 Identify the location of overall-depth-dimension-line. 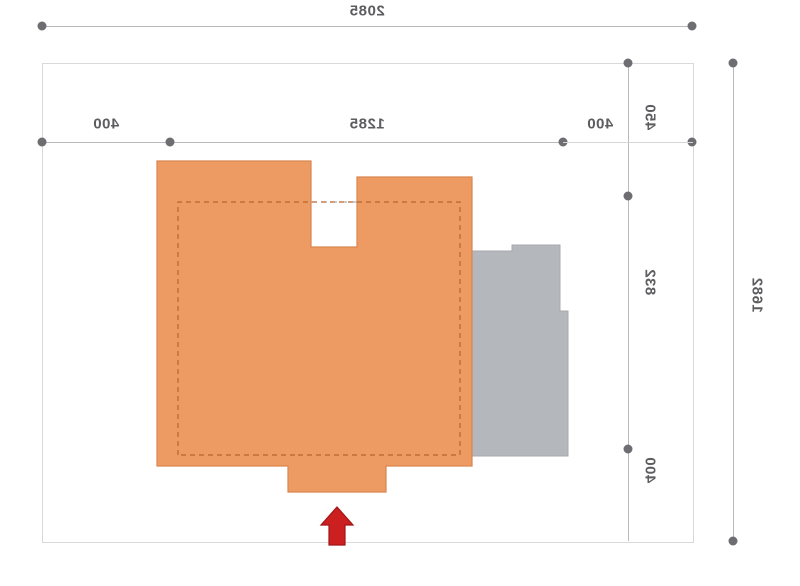
(733, 302).